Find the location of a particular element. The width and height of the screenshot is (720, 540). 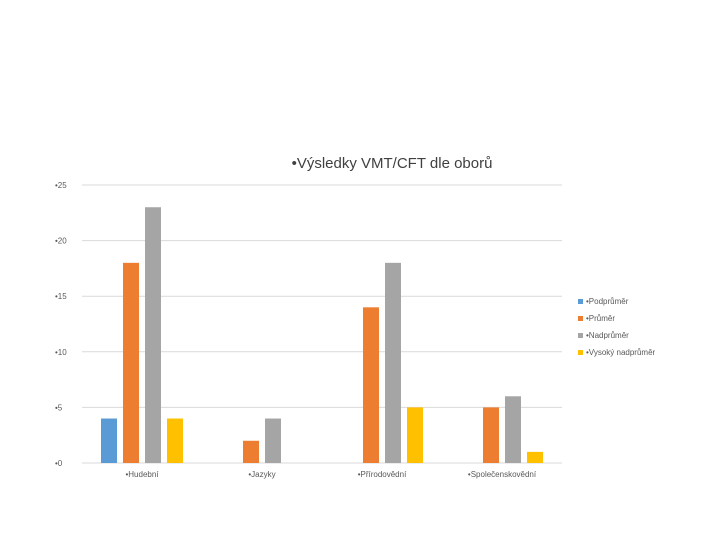

y-tick-label: •15 is located at coordinates (61, 296).